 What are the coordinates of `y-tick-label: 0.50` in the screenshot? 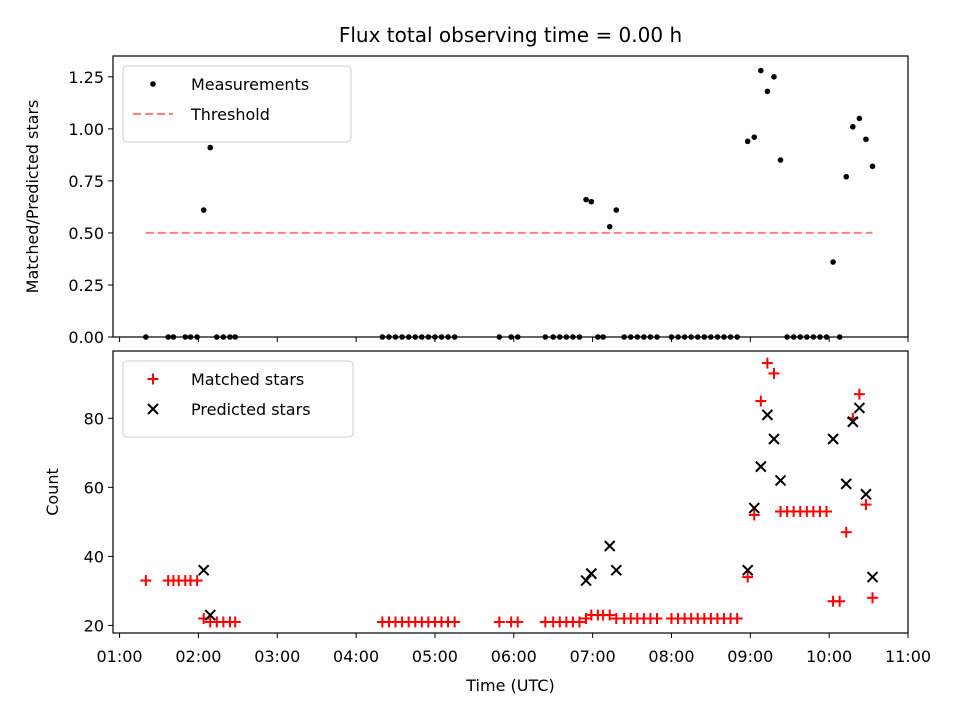 It's located at (86, 233).